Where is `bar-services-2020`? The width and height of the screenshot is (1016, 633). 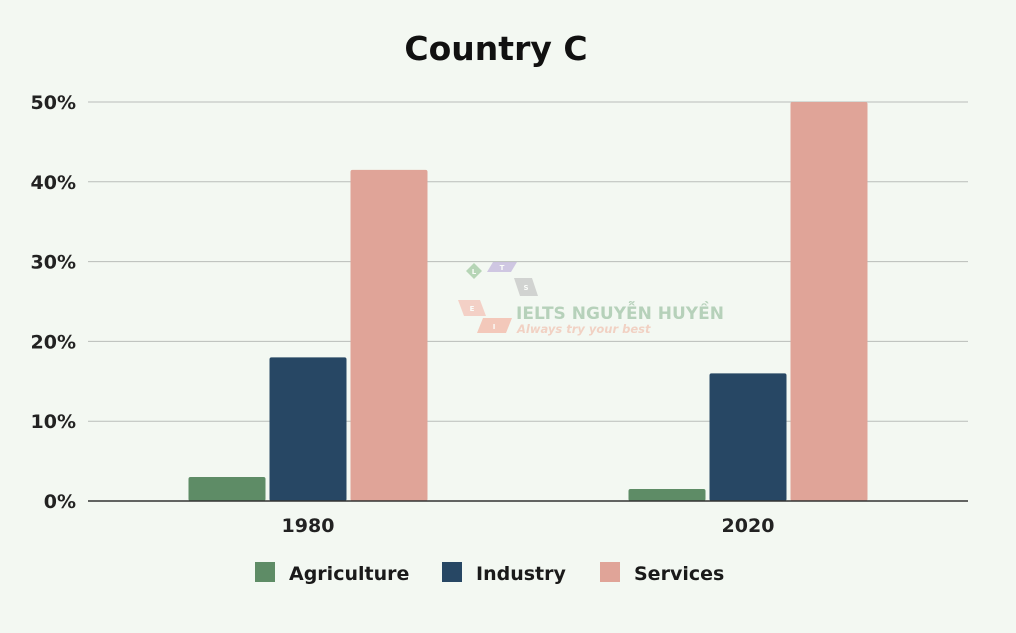
bar-services-2020 is located at coordinates (829, 301).